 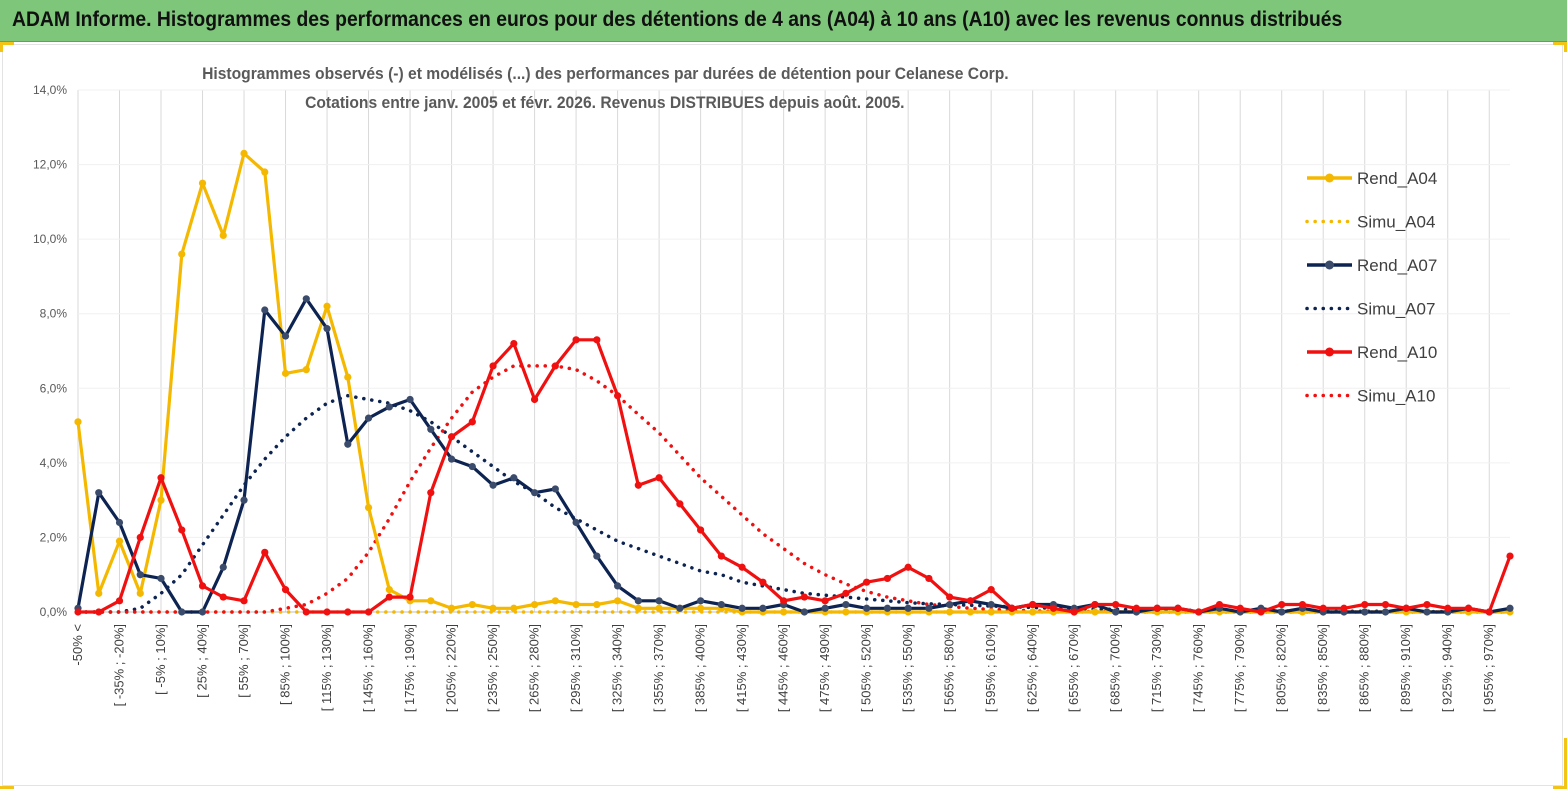 I want to click on x-tick-label: [ 325% ; 340%], so click(x=617, y=668).